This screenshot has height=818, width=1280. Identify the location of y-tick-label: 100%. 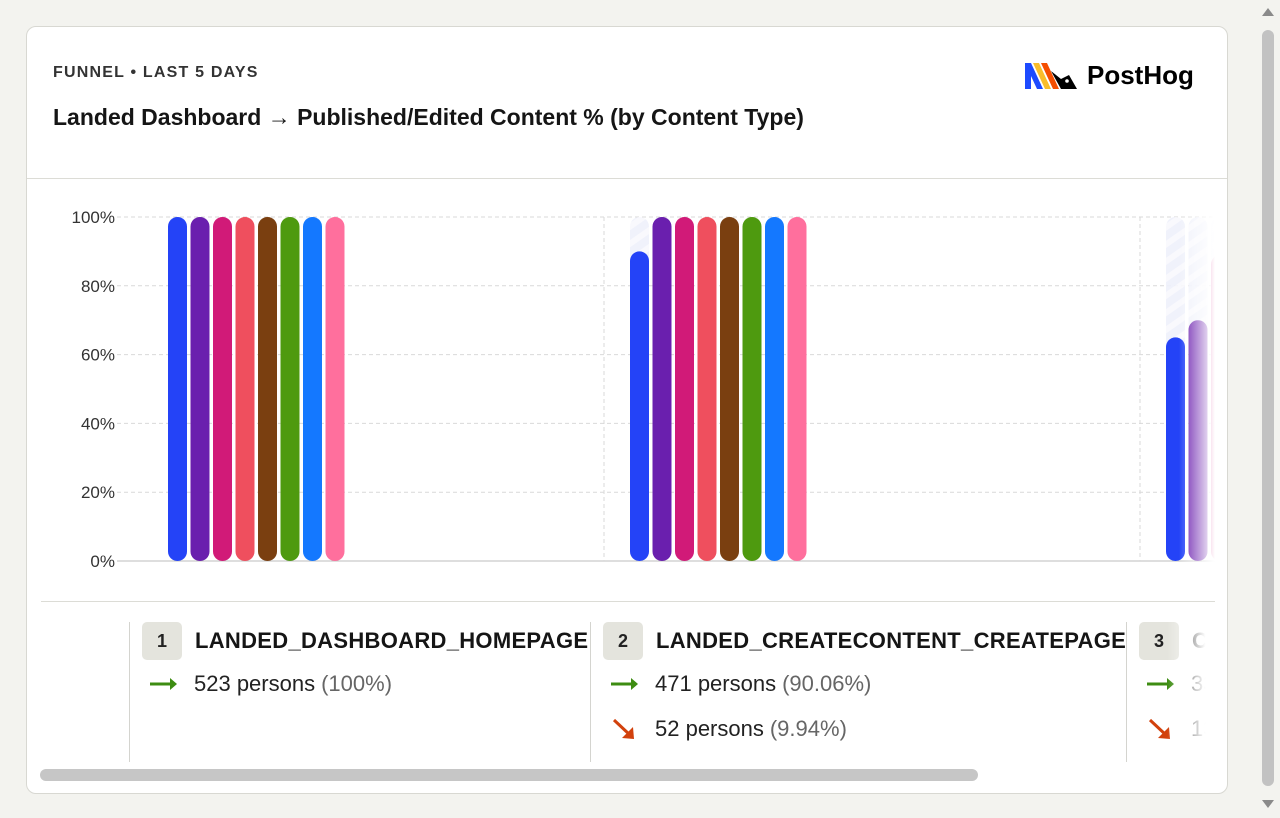
(93, 217).